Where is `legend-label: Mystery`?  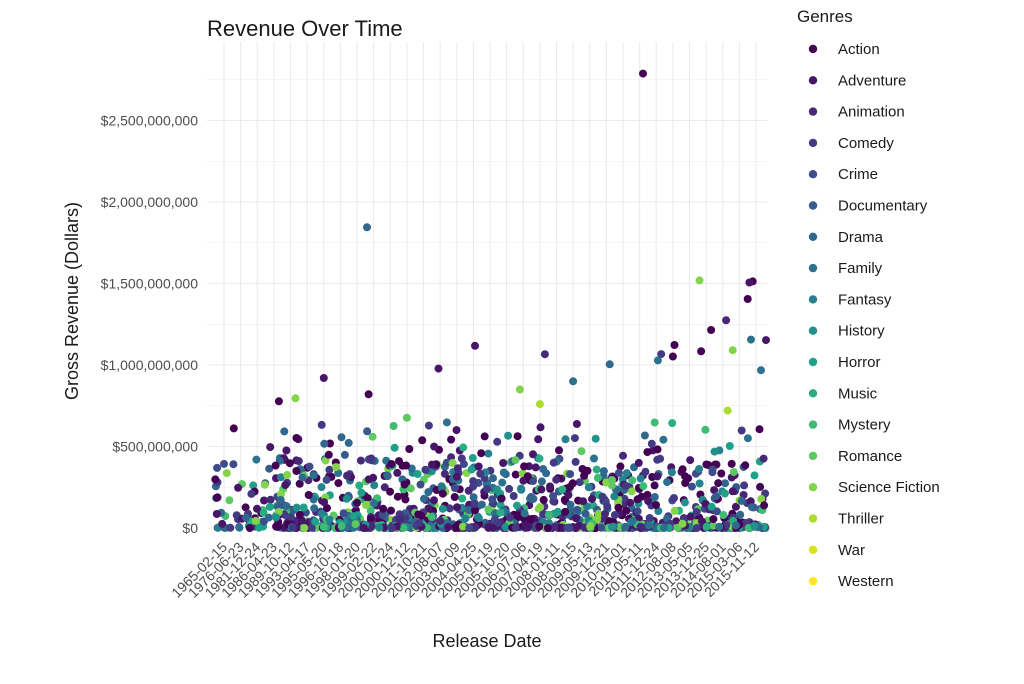 legend-label: Mystery is located at coordinates (864, 425).